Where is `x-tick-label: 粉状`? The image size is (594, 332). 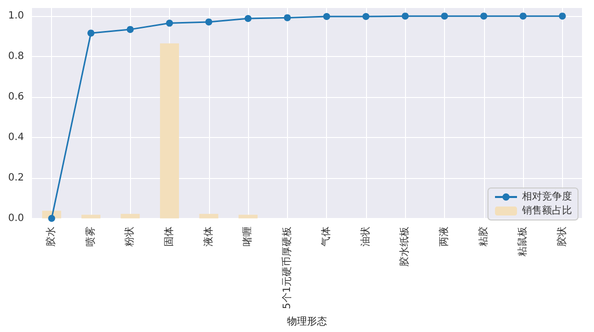
x-tick-label: 粉状 is located at coordinates (130, 236).